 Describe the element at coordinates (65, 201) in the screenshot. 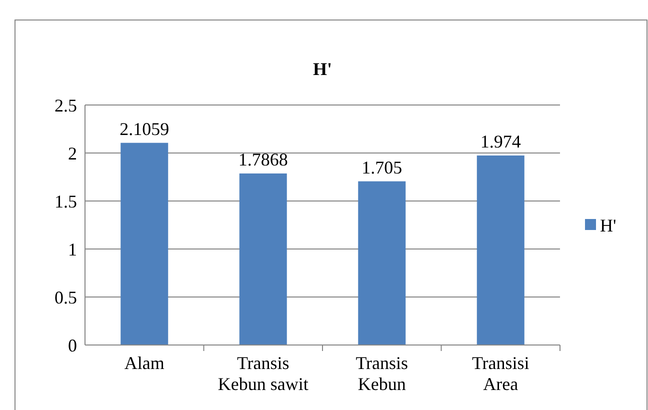

I see `y-tick-label: 1.5` at that location.